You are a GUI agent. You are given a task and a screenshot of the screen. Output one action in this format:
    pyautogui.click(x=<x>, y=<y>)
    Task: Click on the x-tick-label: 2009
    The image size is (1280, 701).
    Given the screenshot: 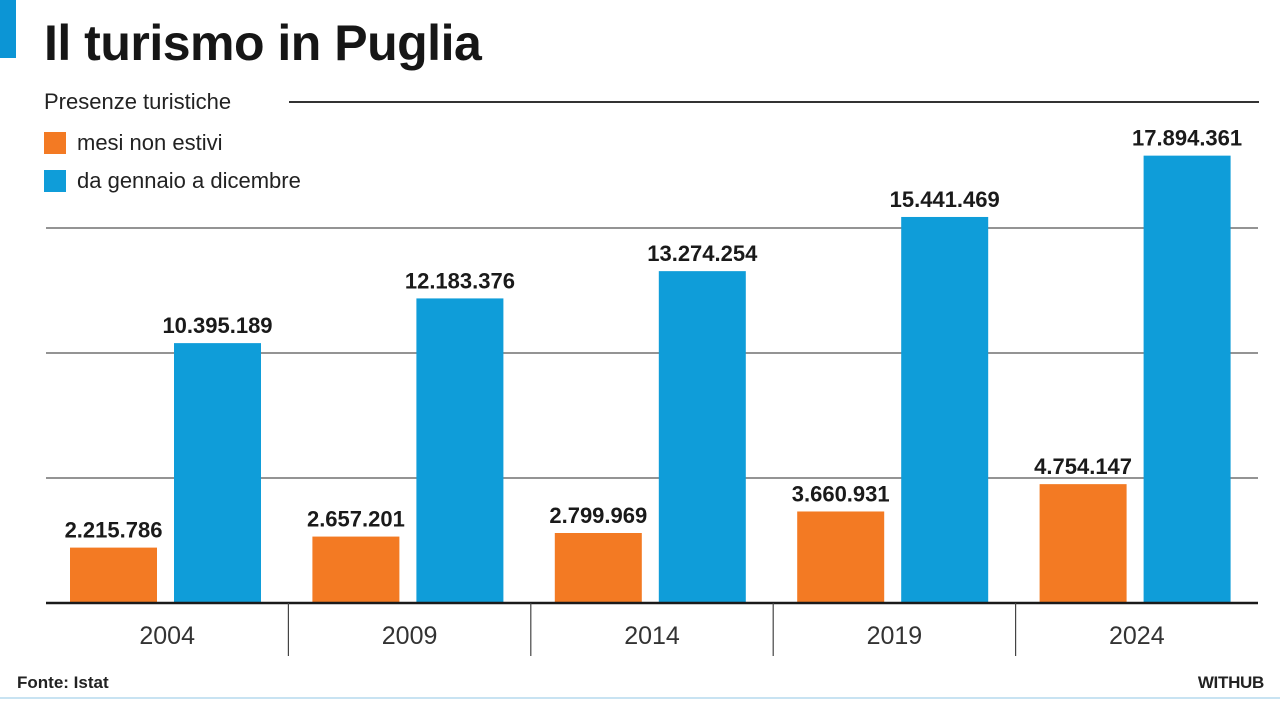 What is the action you would take?
    pyautogui.click(x=410, y=636)
    